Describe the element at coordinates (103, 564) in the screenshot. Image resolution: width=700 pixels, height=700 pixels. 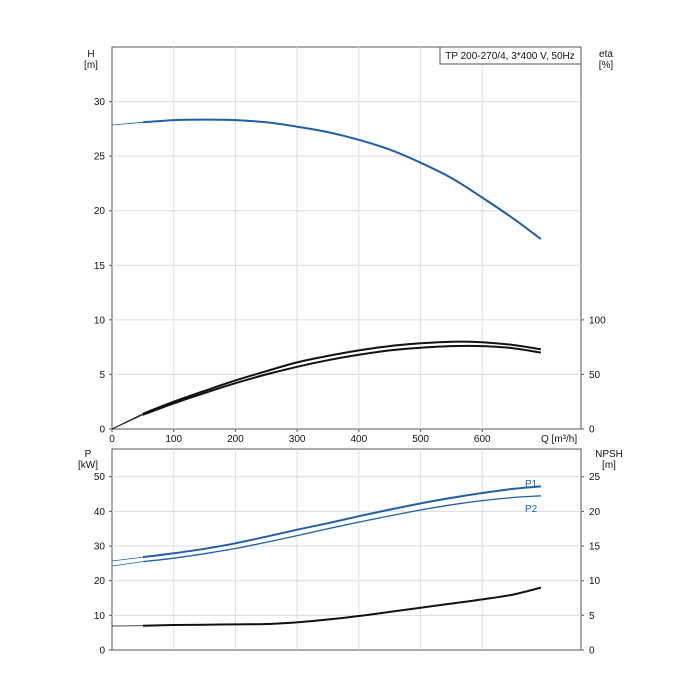
I see `bottom-left-ticks: 0 10 20 30 40 50` at that location.